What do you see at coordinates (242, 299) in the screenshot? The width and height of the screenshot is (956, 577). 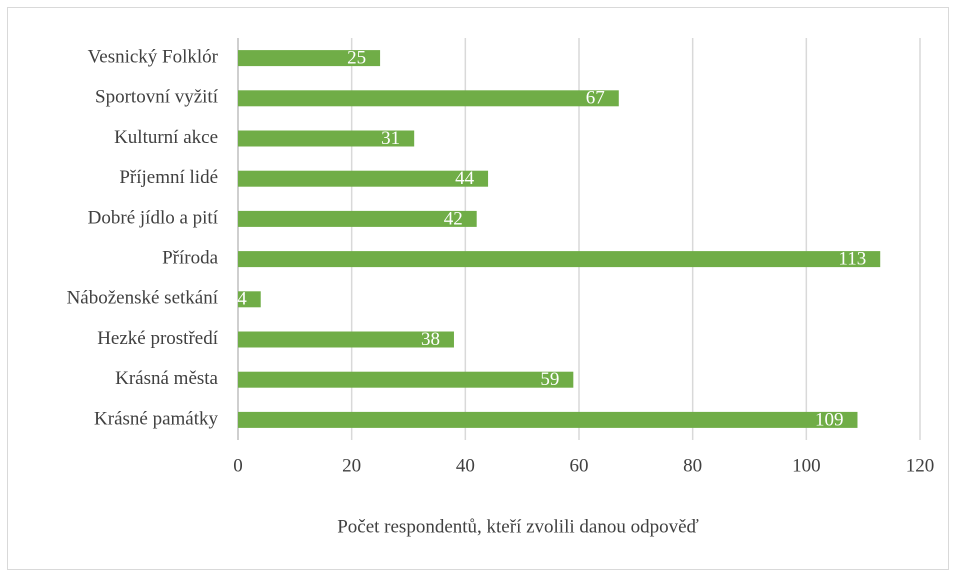 I see `data-label: 4` at bounding box center [242, 299].